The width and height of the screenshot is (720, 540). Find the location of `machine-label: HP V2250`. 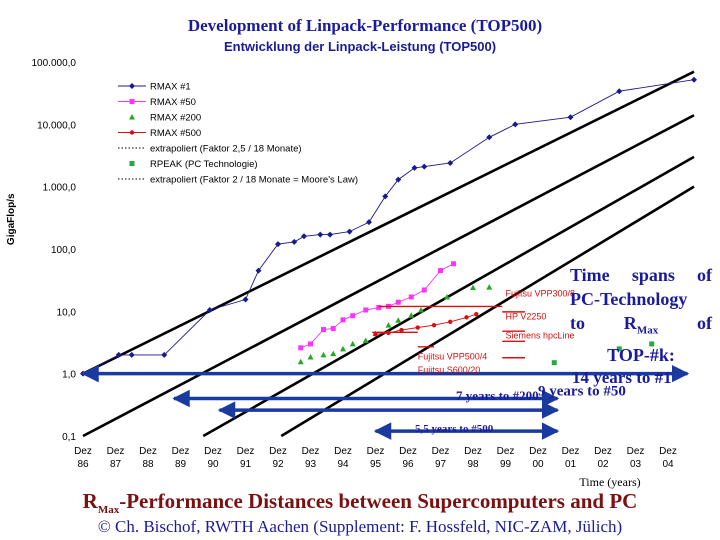

machine-label: HP V2250 is located at coordinates (526, 316).